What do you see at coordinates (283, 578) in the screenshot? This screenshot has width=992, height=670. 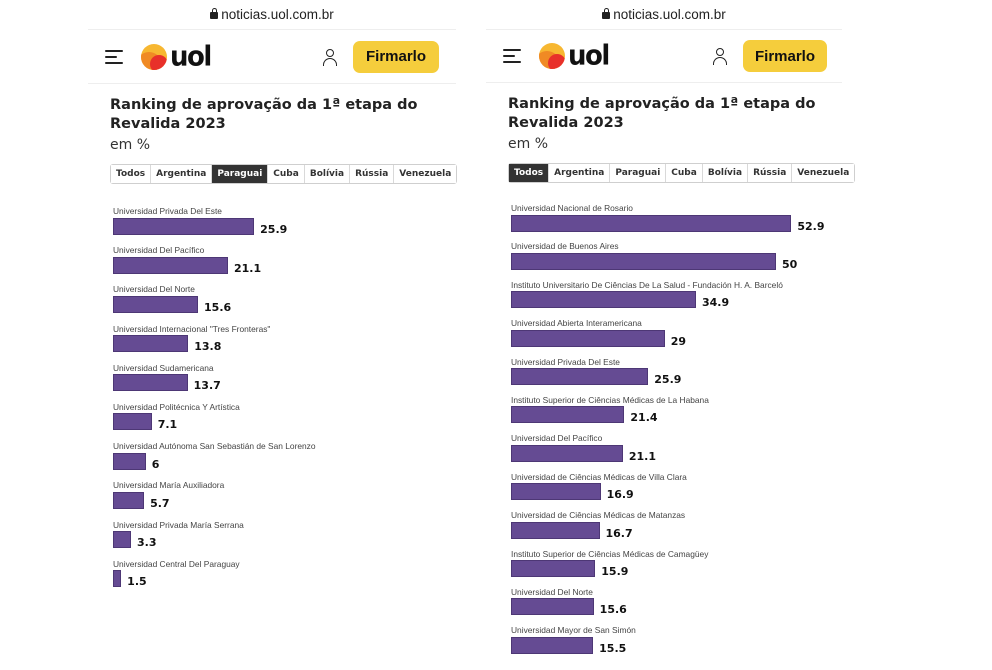 I see `bar-item: Universidad Central Del Paraguay 1.5` at bounding box center [283, 578].